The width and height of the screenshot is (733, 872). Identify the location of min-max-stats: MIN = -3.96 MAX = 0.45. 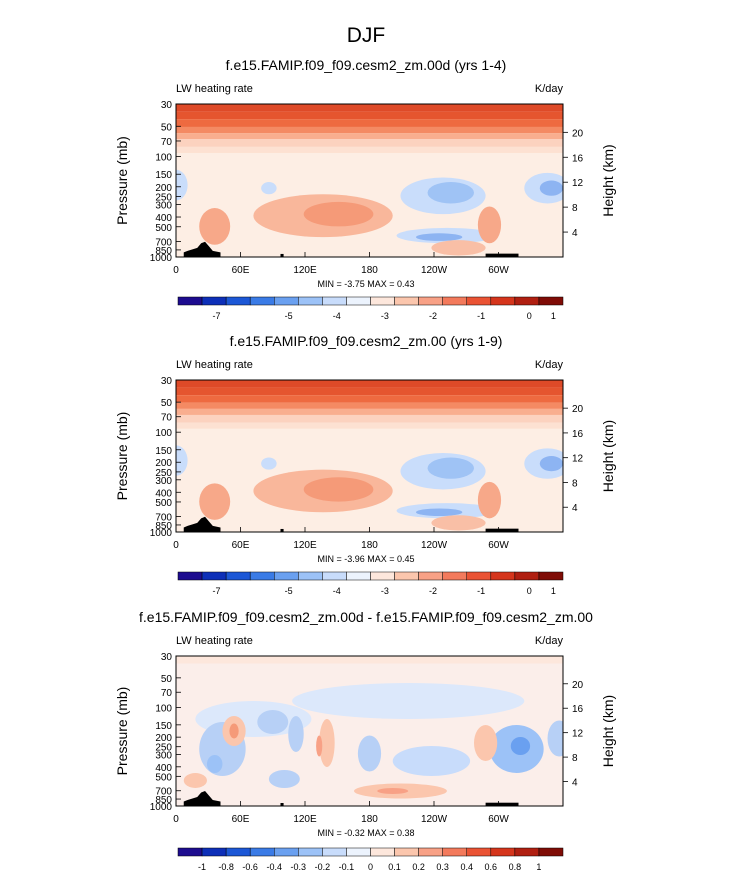
(365, 559).